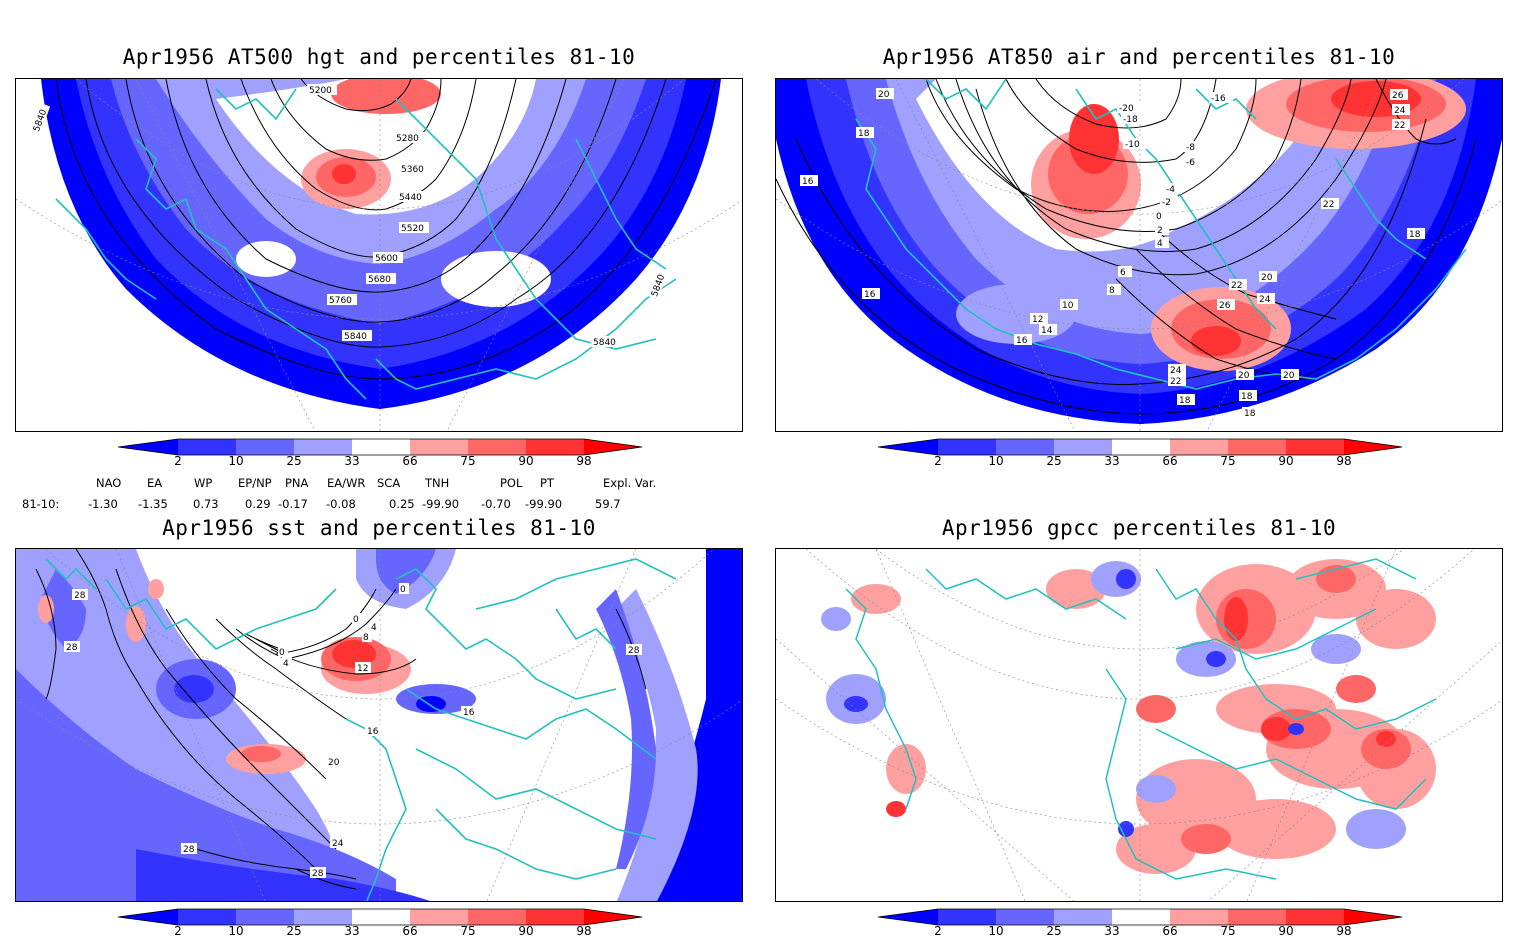  Describe the element at coordinates (1190, 148) in the screenshot. I see `contour-label: -8` at that location.